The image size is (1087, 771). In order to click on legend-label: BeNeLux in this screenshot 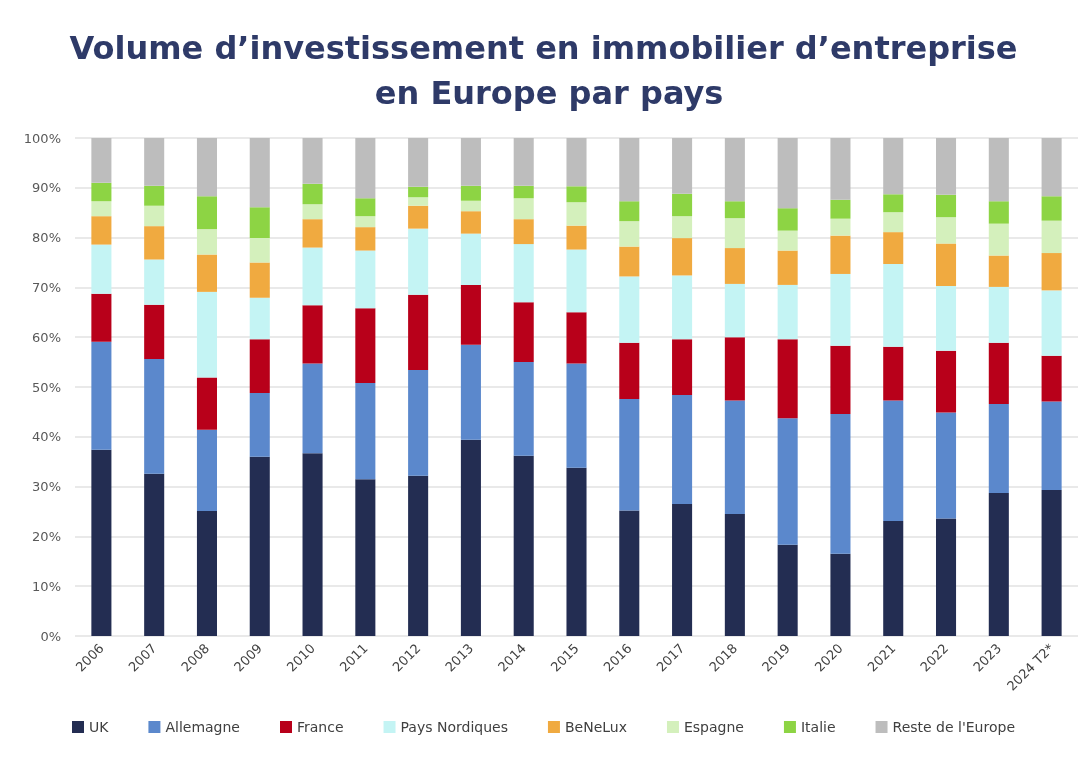, I will do `click(595, 727)`.